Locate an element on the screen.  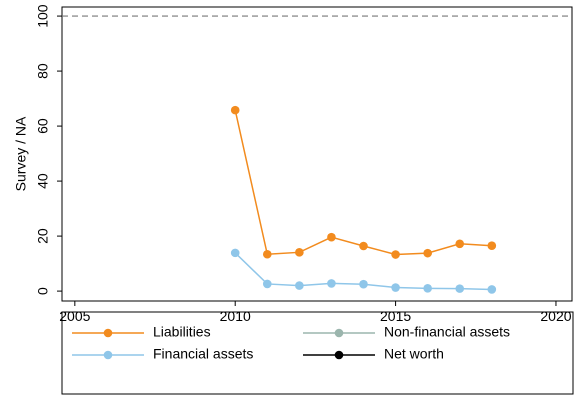
y-tick-label: 100 is located at coordinates (43, 16).